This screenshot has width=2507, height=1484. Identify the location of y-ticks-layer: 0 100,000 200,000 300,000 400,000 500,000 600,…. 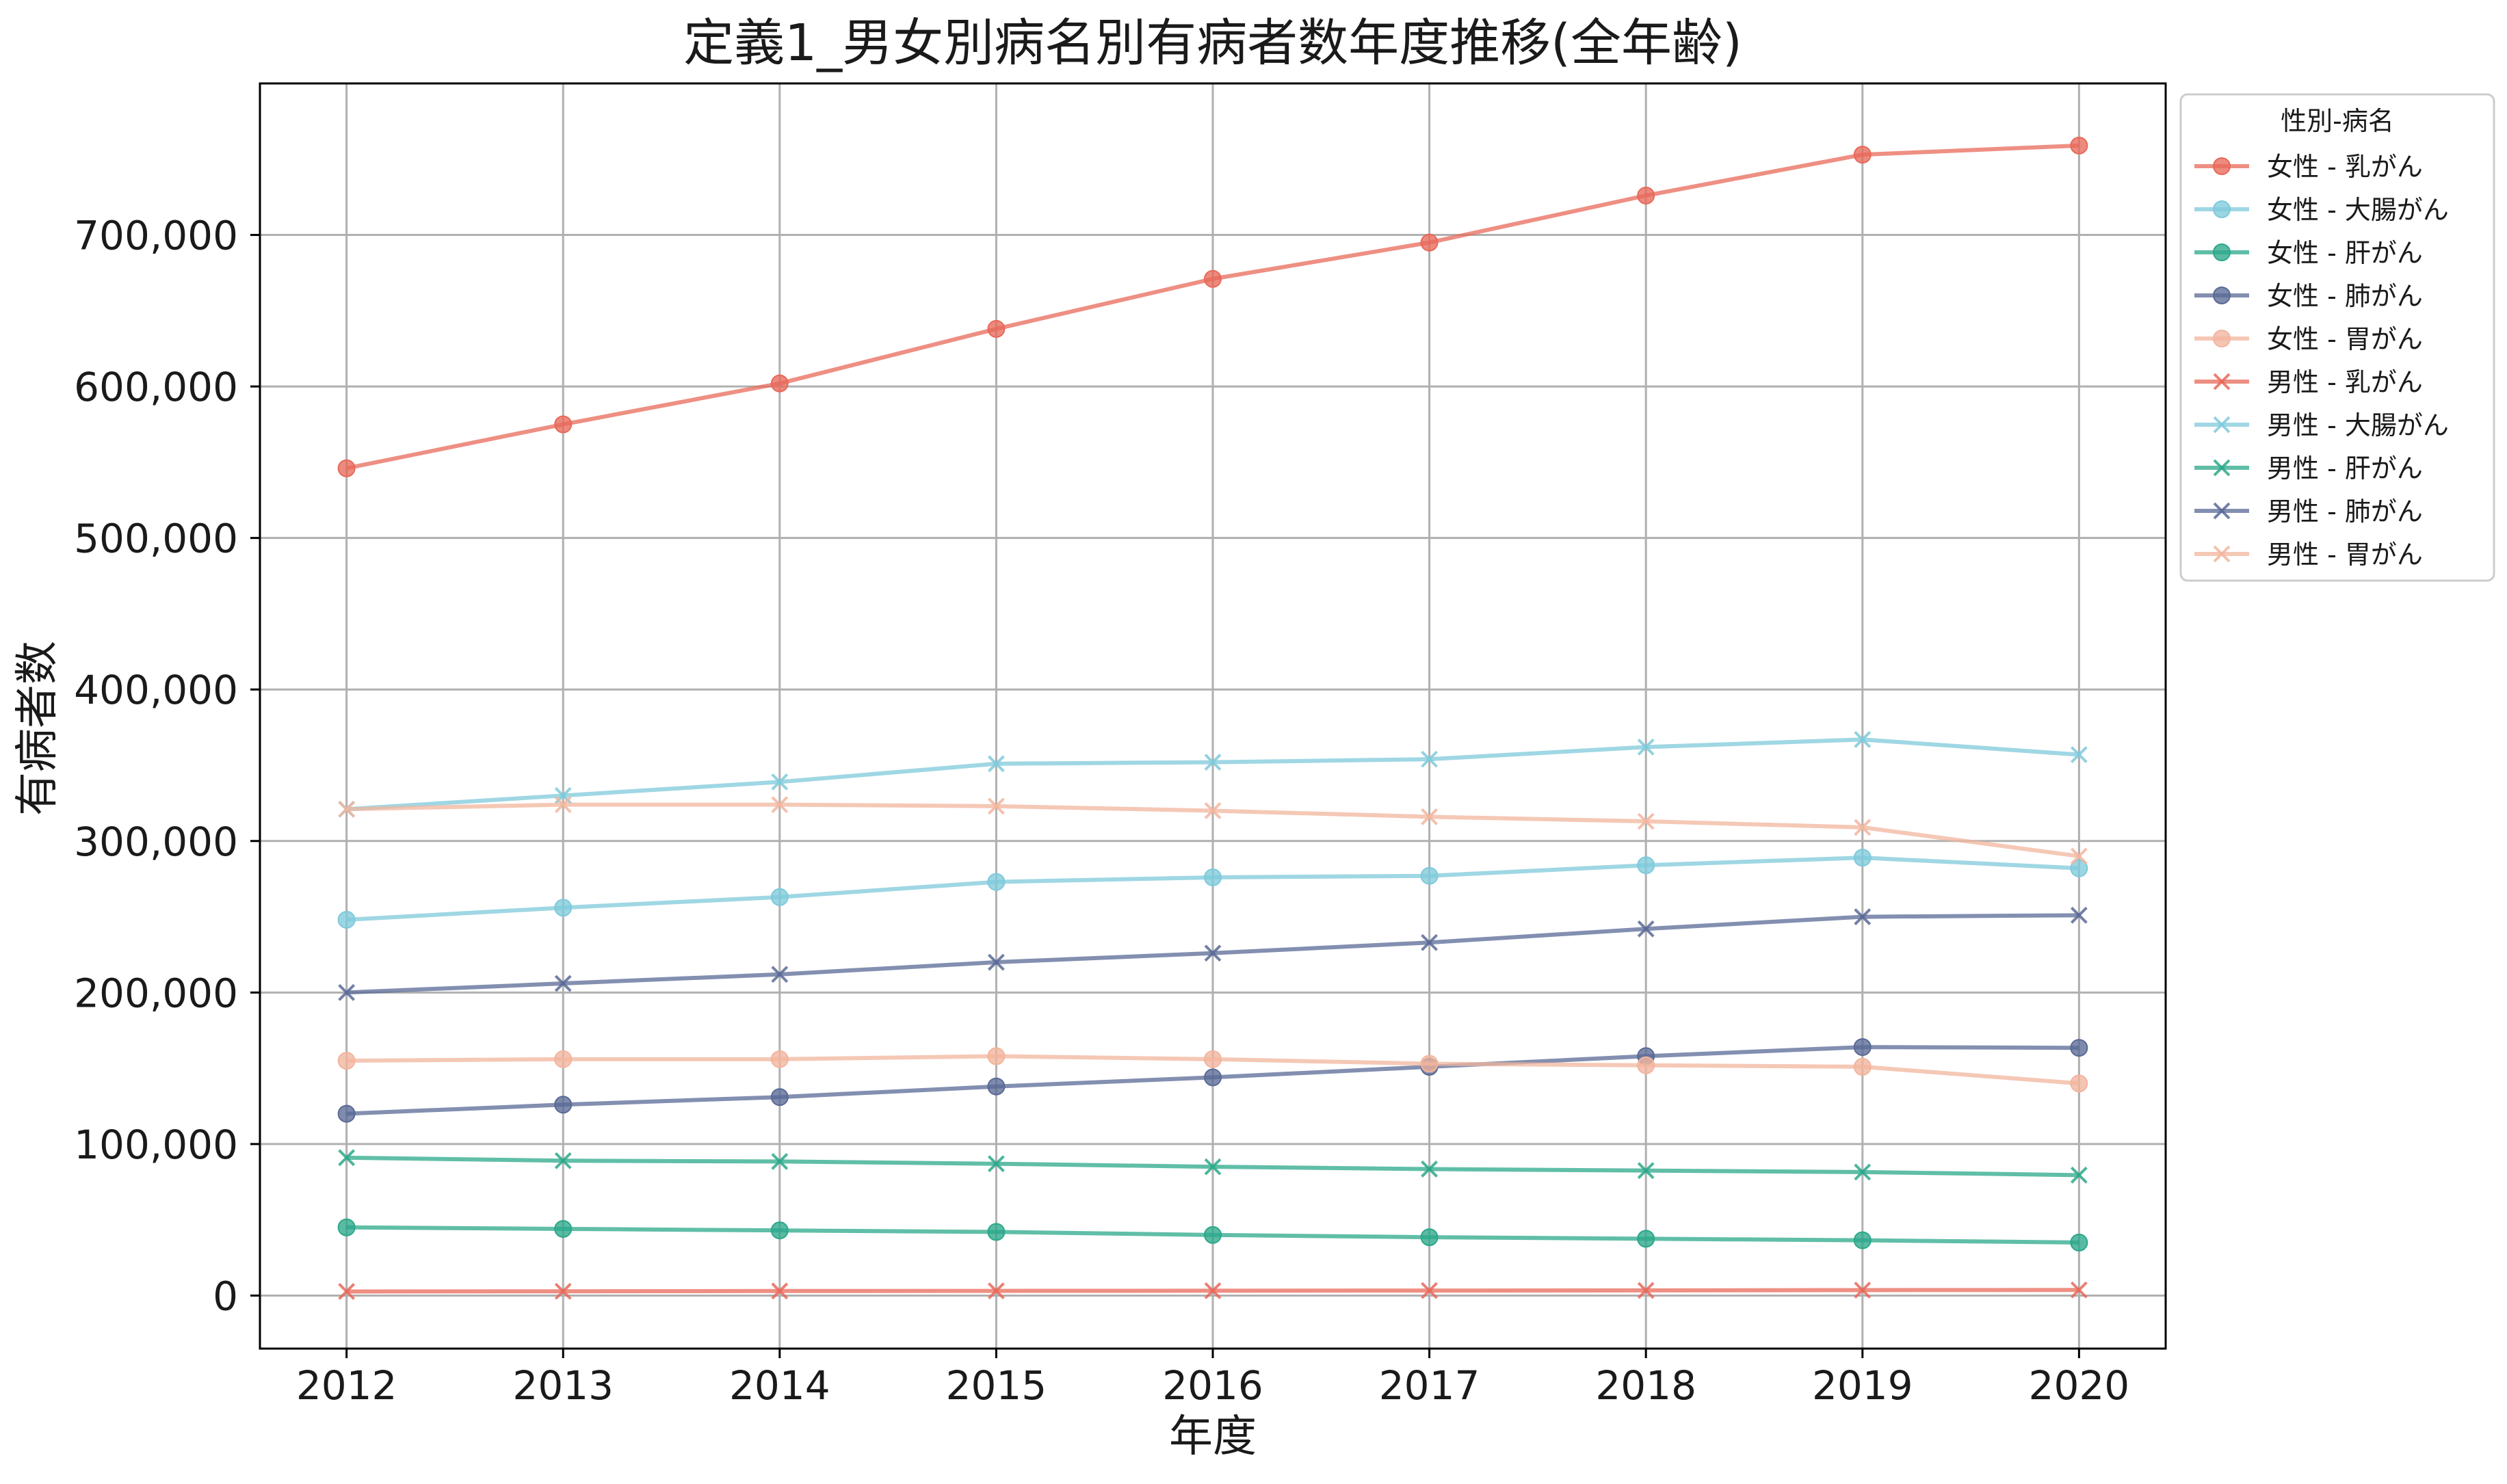
(167, 766).